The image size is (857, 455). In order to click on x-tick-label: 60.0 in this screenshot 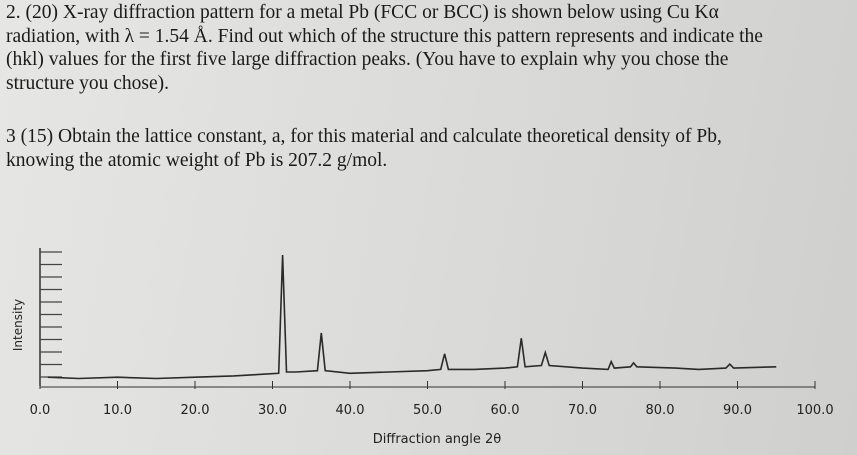, I will do `click(505, 410)`.